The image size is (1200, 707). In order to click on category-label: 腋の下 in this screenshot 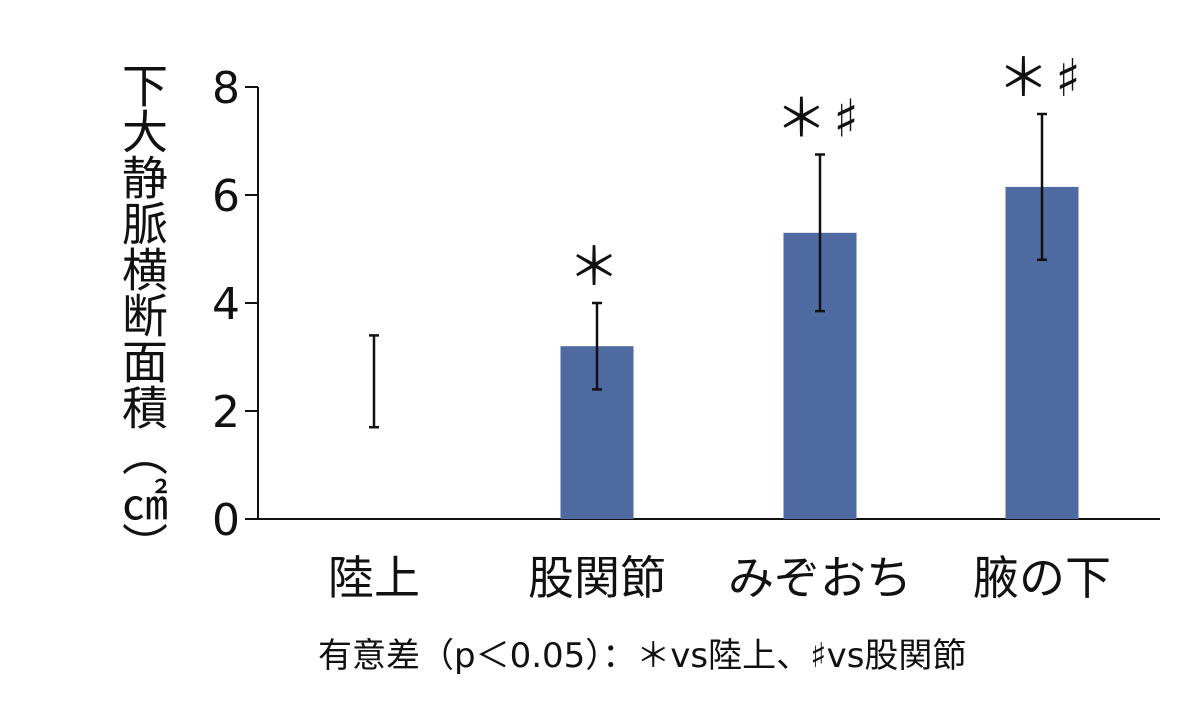, I will do `click(1042, 578)`.